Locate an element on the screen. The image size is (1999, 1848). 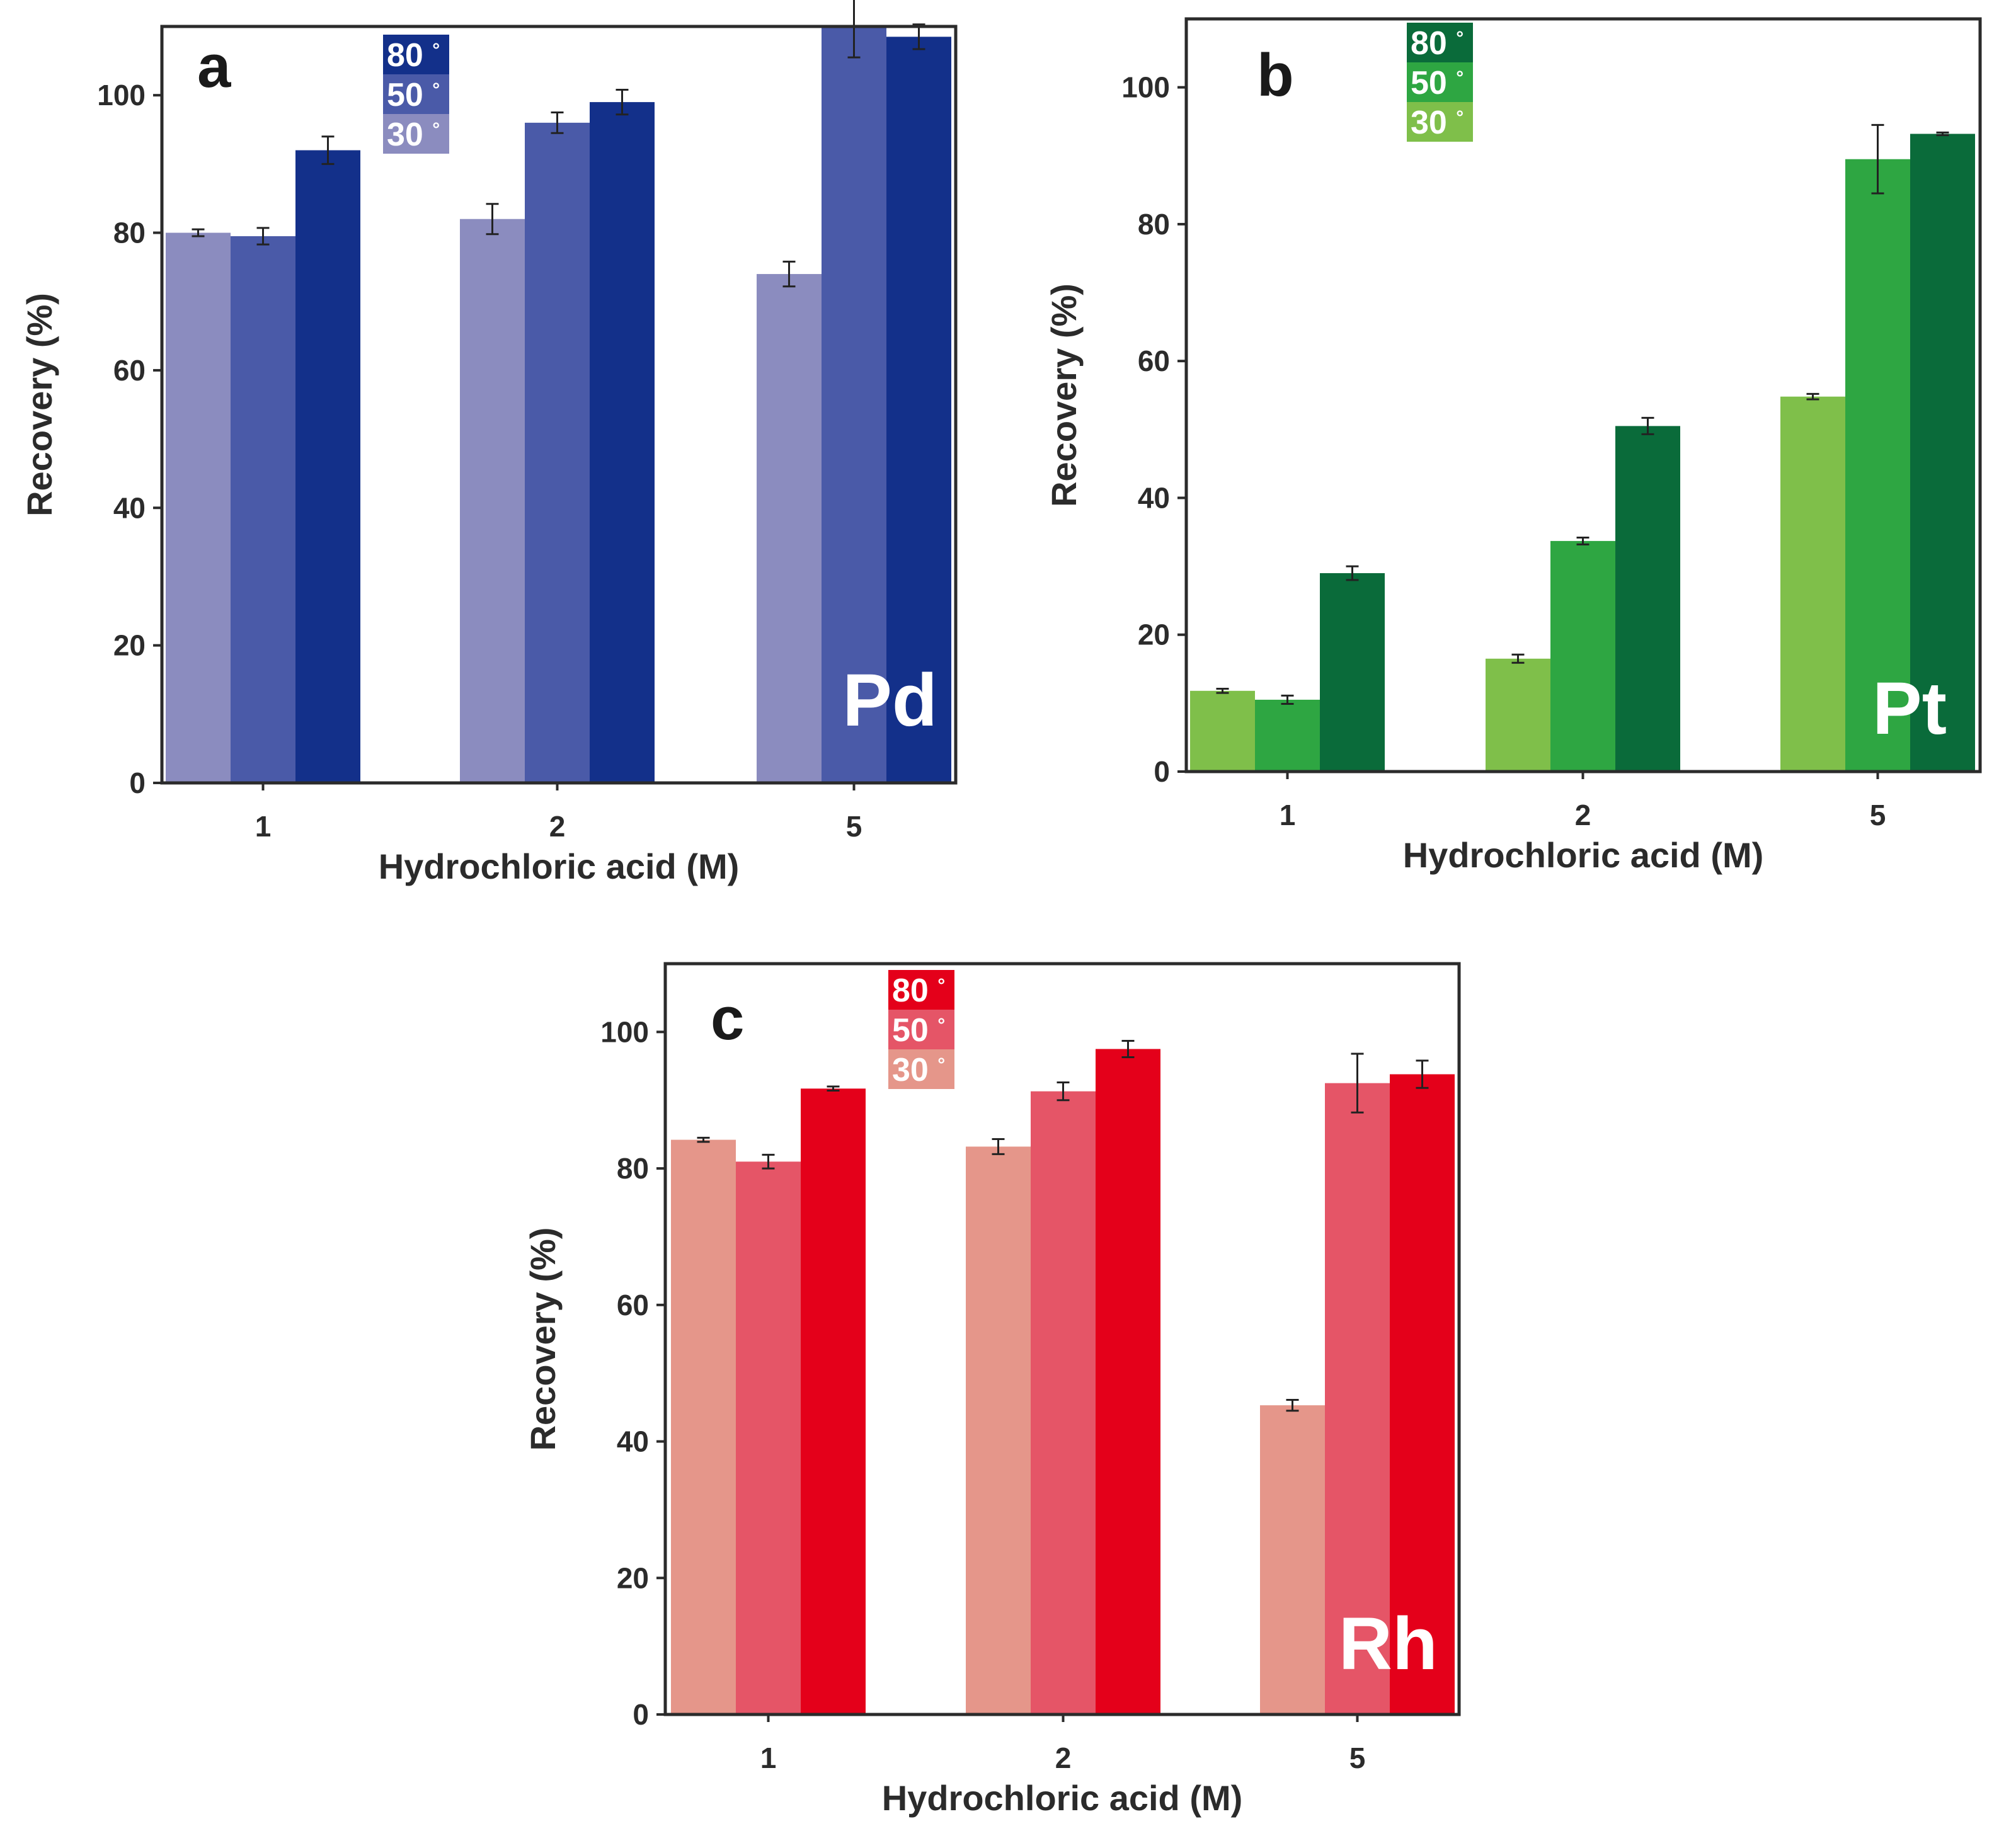
bar-a-50C-2M is located at coordinates (557, 453).